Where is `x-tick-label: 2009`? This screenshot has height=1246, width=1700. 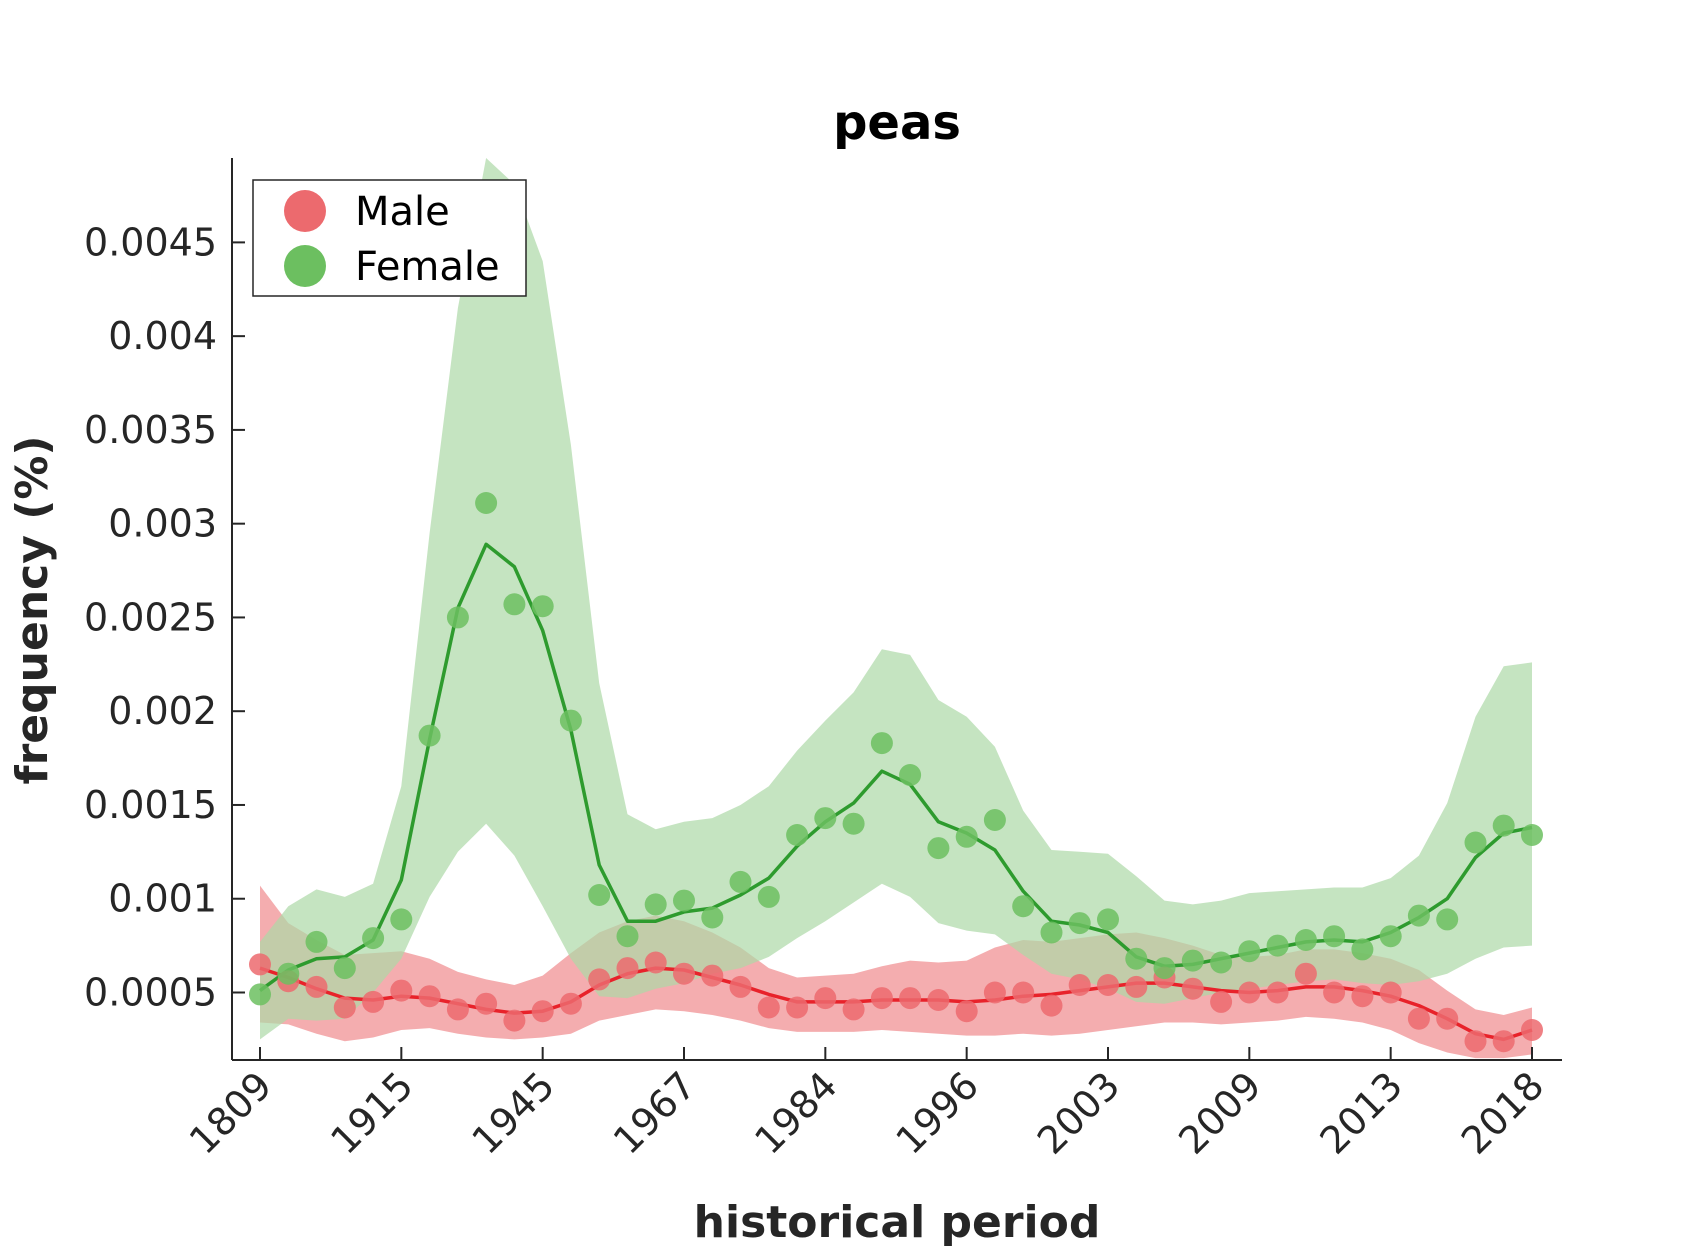
x-tick-label: 2009 is located at coordinates (1220, 1113).